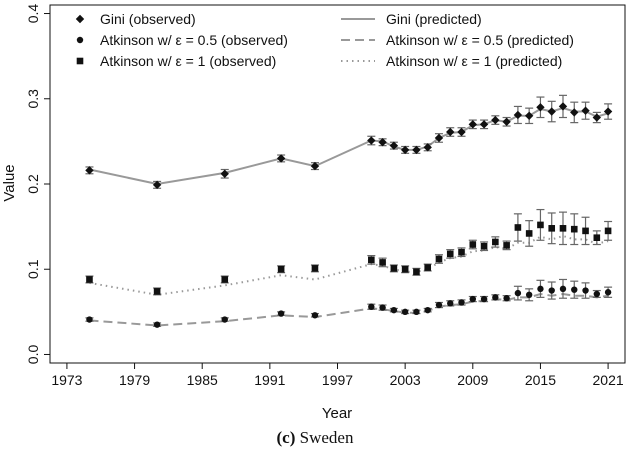 The image size is (630, 455). What do you see at coordinates (134, 380) in the screenshot?
I see `x-tick-label: 1979` at bounding box center [134, 380].